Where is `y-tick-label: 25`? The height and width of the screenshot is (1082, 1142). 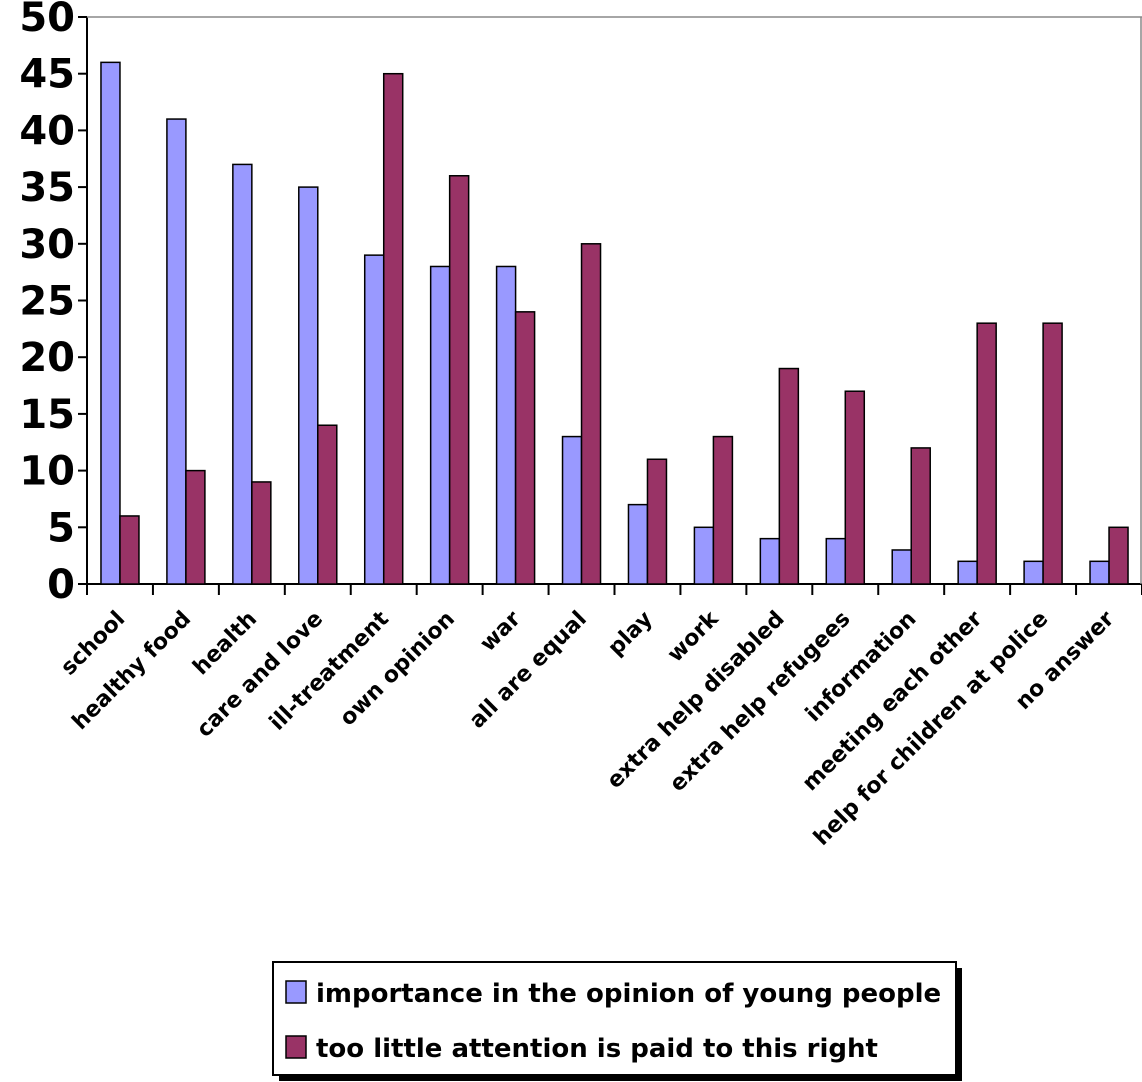 y-tick-label: 25 is located at coordinates (47, 302).